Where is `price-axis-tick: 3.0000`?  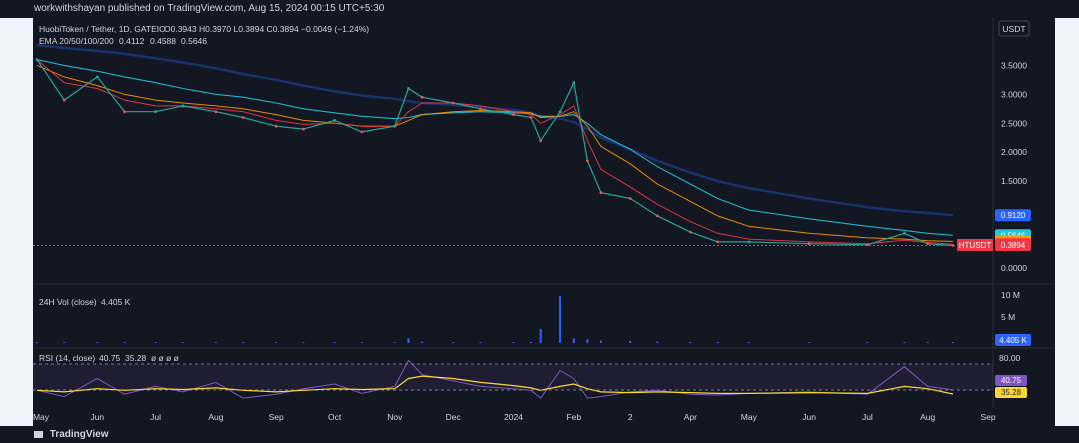 price-axis-tick: 3.0000 is located at coordinates (1014, 94).